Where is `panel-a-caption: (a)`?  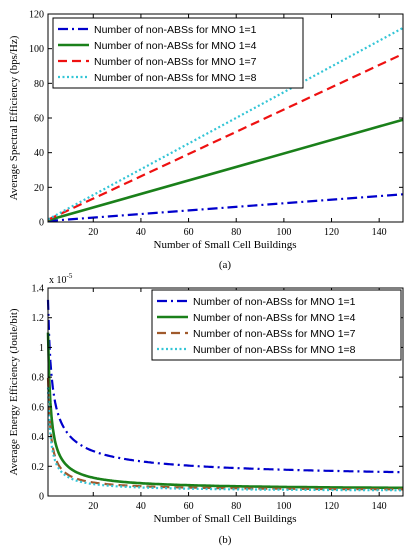 panel-a-caption: (a) is located at coordinates (225, 265).